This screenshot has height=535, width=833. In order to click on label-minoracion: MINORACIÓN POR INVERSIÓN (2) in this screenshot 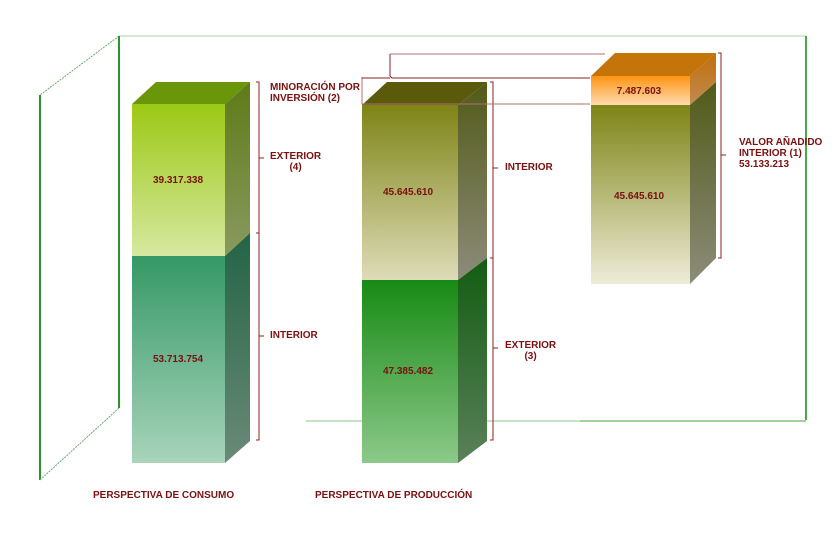, I will do `click(315, 93)`.